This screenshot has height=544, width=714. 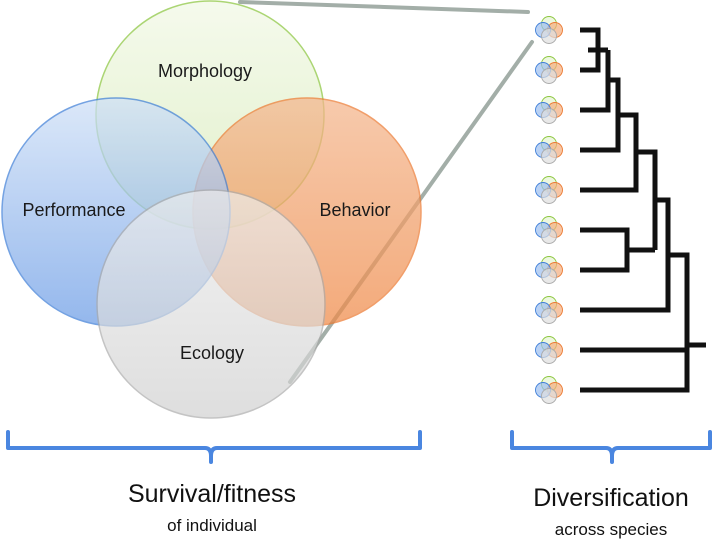 What do you see at coordinates (354, 210) in the screenshot?
I see `label-behavior: Behavior` at bounding box center [354, 210].